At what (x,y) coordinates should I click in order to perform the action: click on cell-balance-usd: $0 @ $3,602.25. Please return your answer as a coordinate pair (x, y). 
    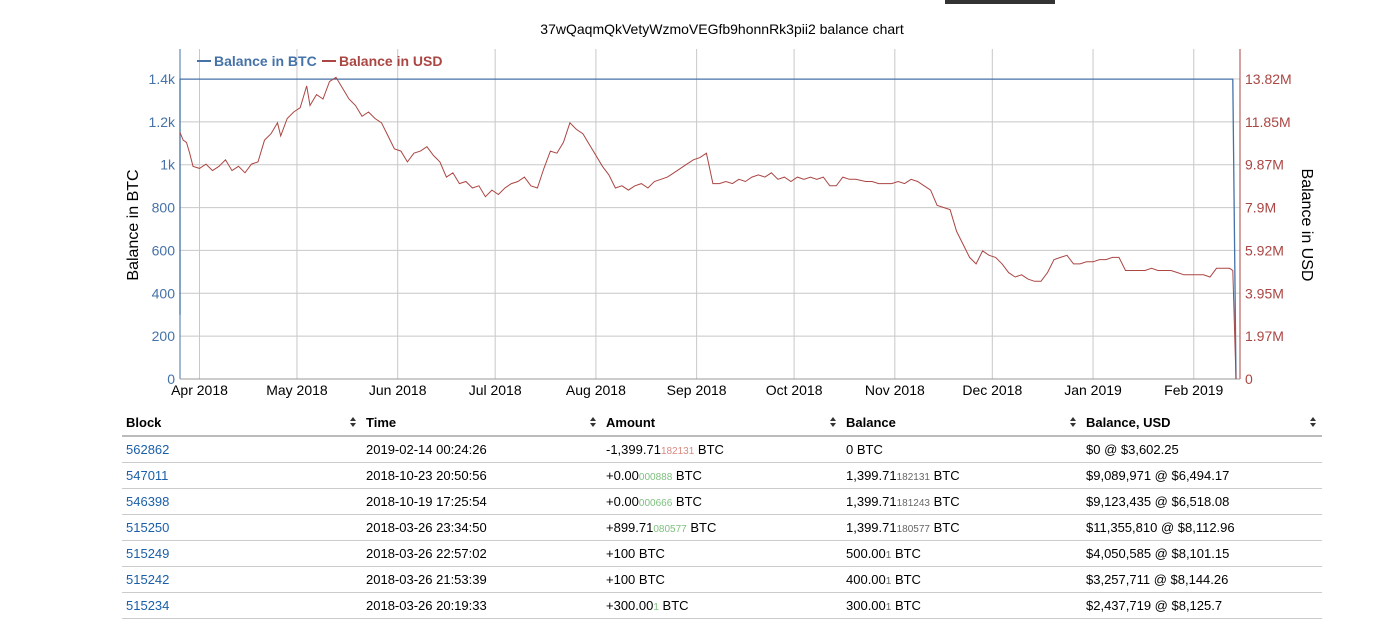
    Looking at the image, I should click on (1202, 449).